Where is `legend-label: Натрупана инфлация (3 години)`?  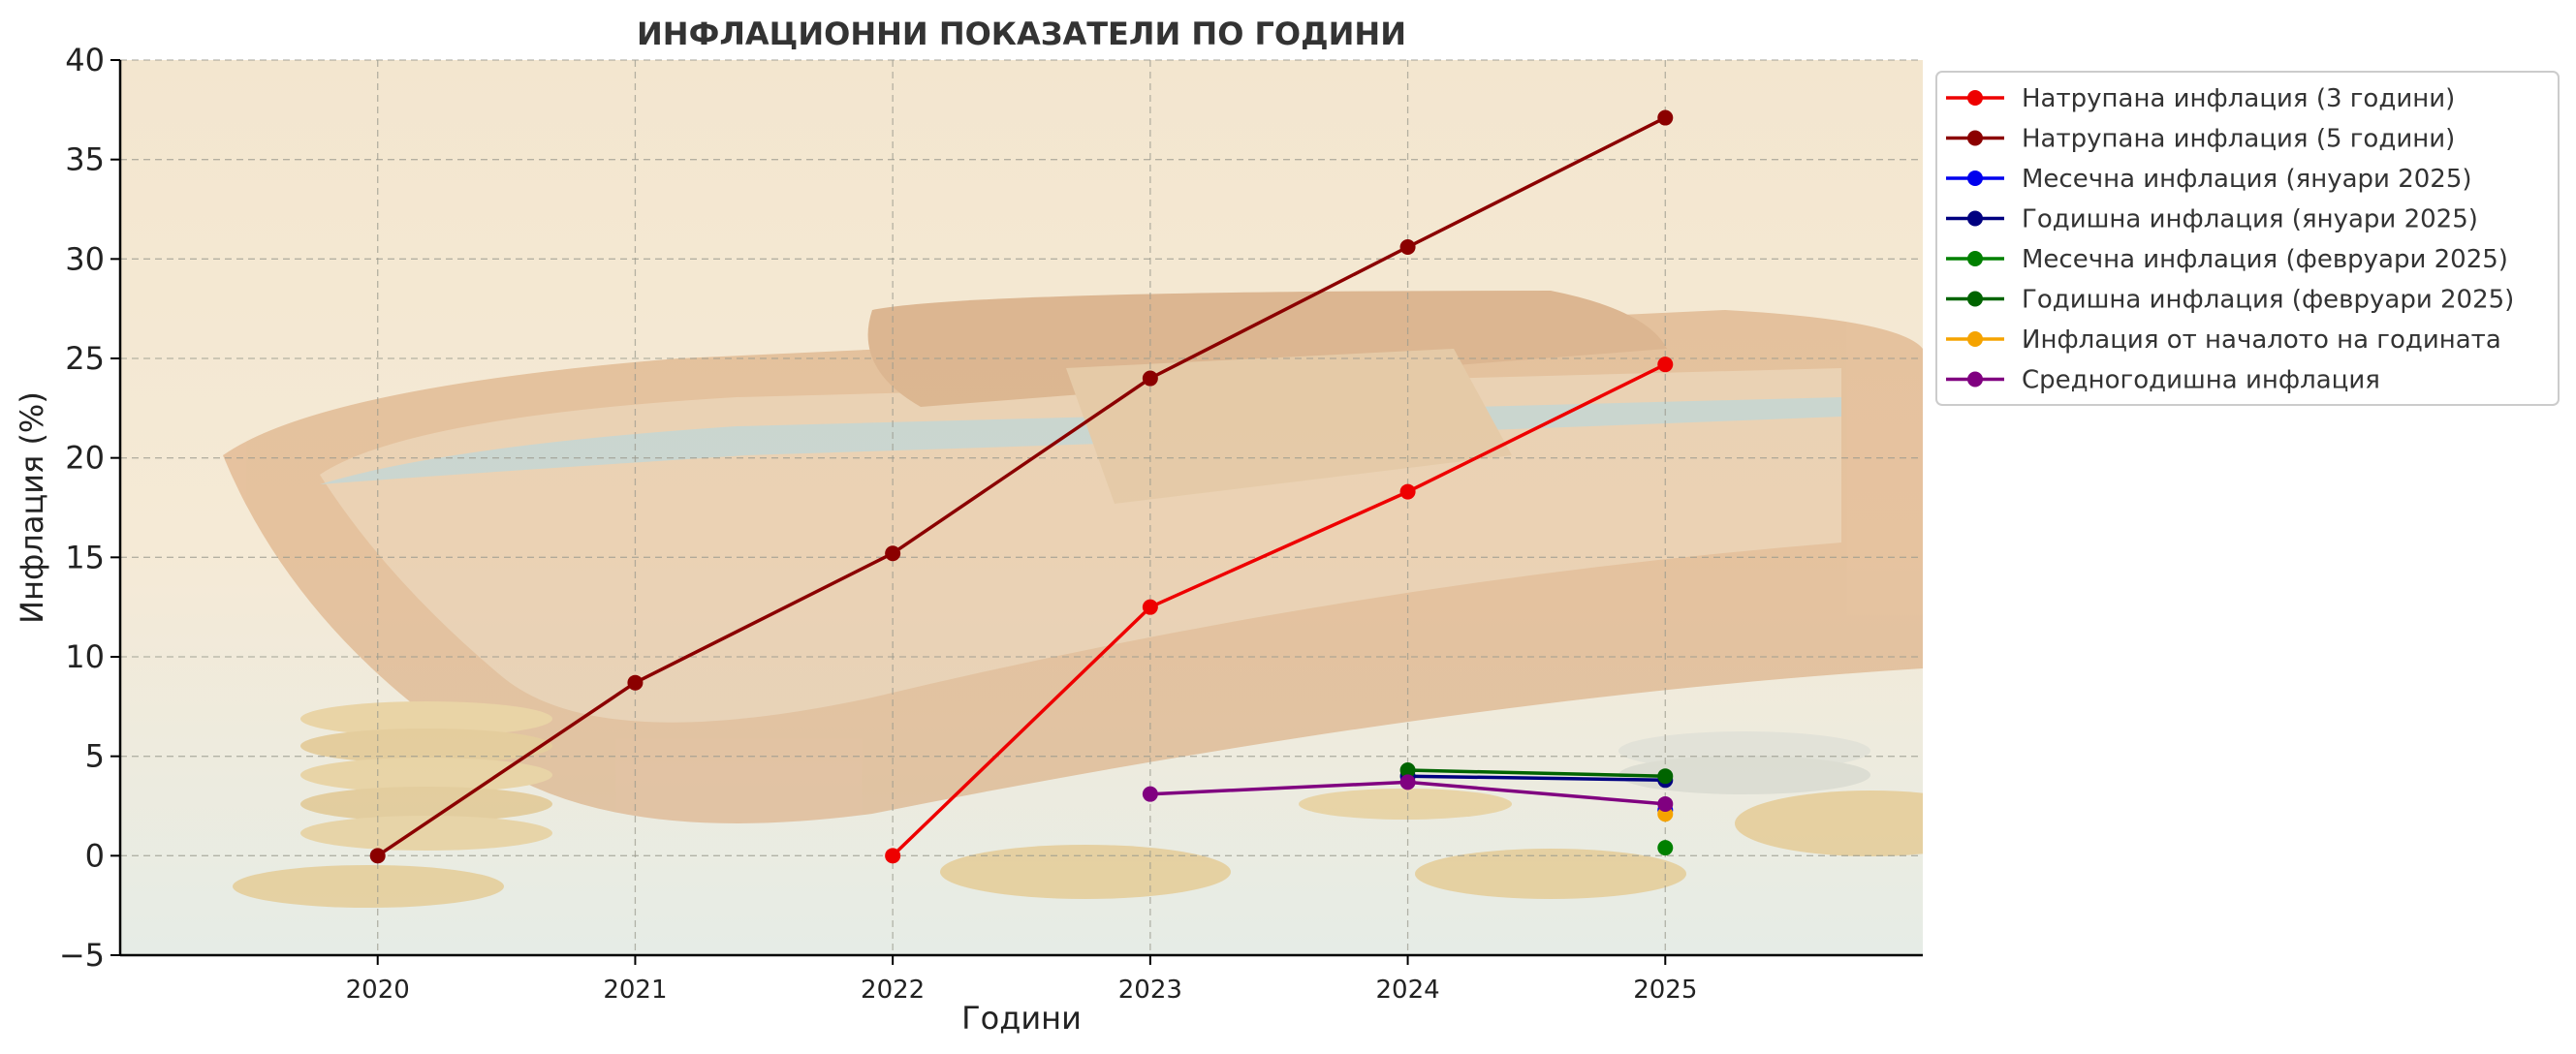
legend-label: Натрупана инфлация (3 години) is located at coordinates (2238, 98).